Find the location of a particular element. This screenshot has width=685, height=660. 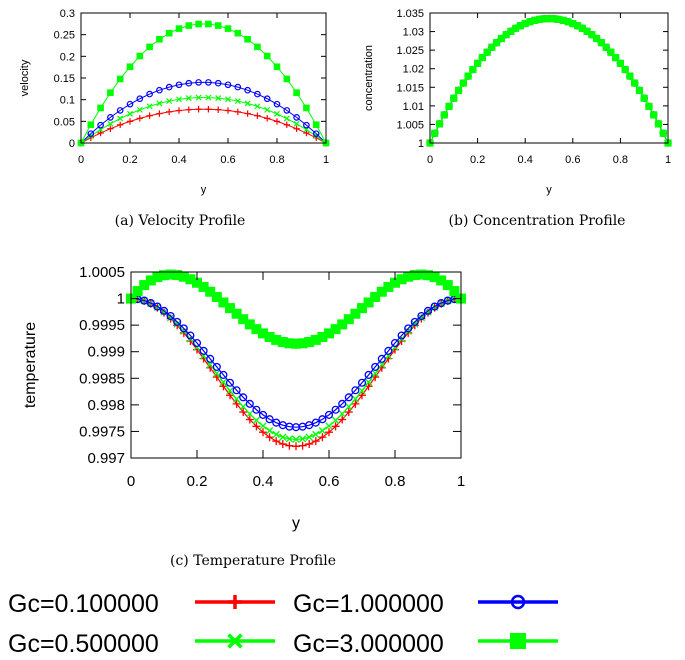

legend-label: Gc=1.000000 is located at coordinates (368, 604).